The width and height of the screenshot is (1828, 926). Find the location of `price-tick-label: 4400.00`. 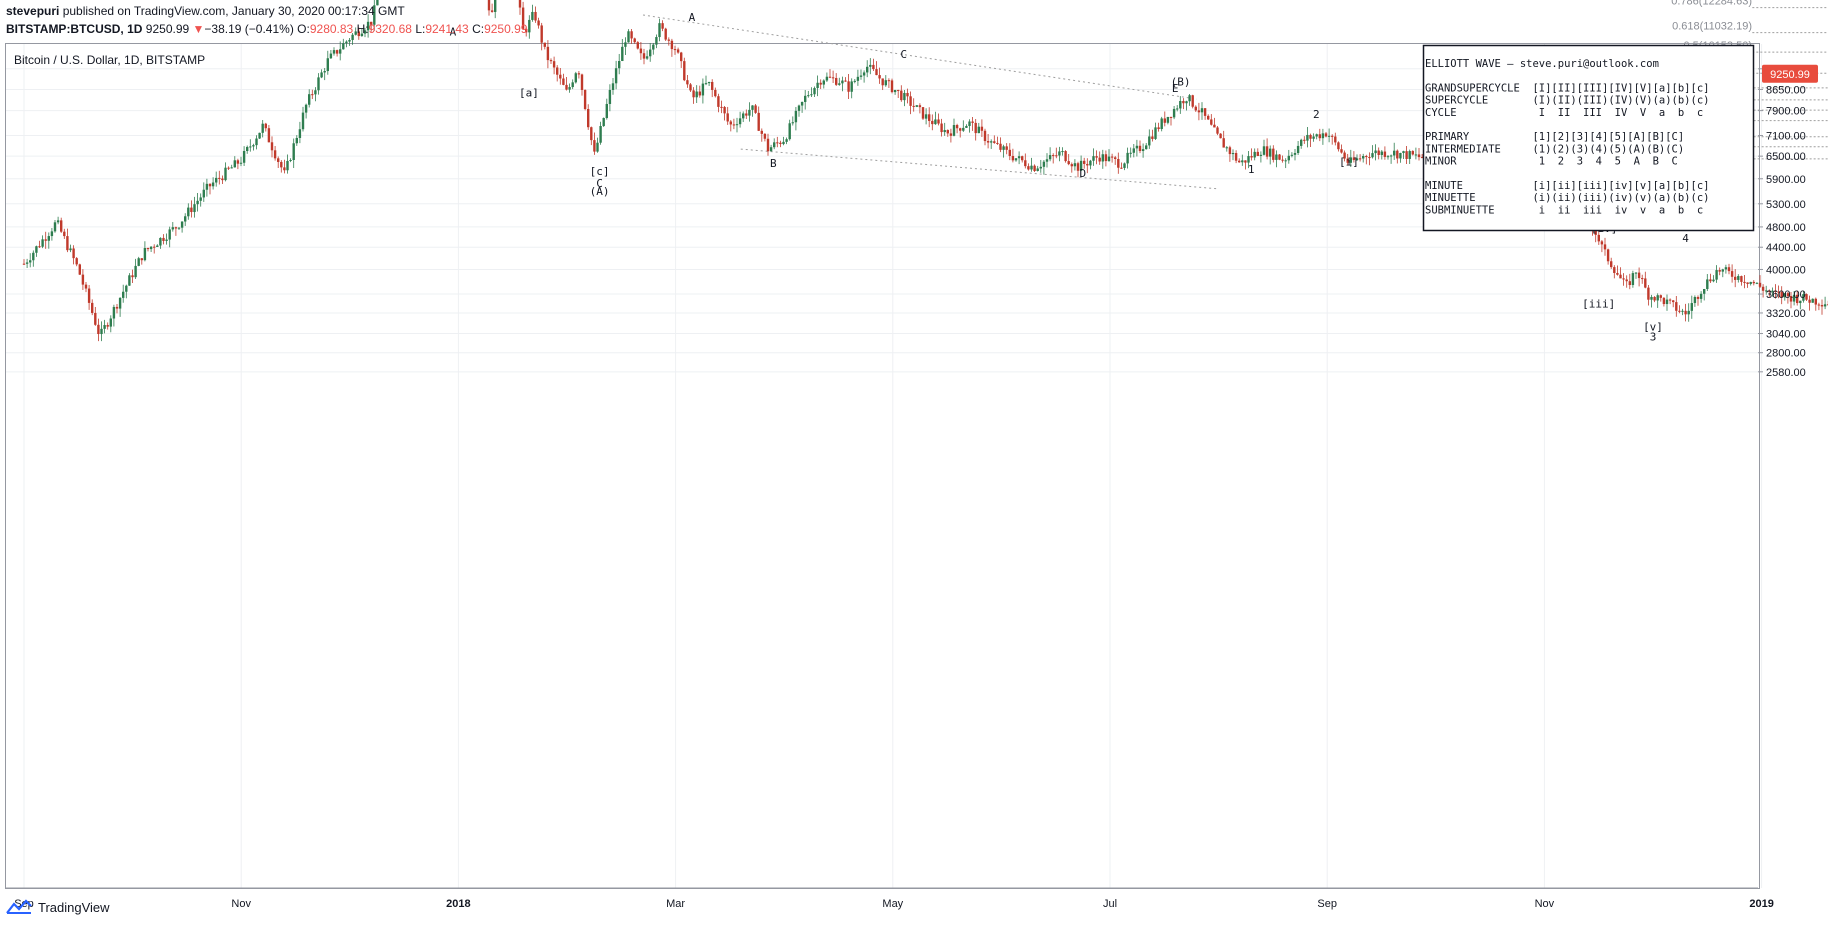

price-tick-label: 4400.00 is located at coordinates (1786, 248).